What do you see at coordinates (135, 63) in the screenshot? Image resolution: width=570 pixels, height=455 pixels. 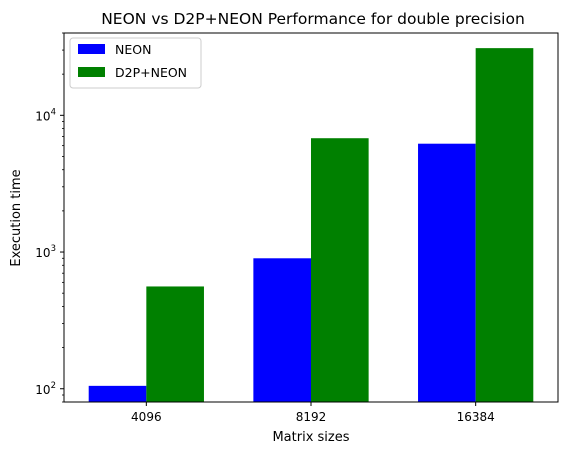 I see `legend: NEON D2P+NEON` at bounding box center [135, 63].